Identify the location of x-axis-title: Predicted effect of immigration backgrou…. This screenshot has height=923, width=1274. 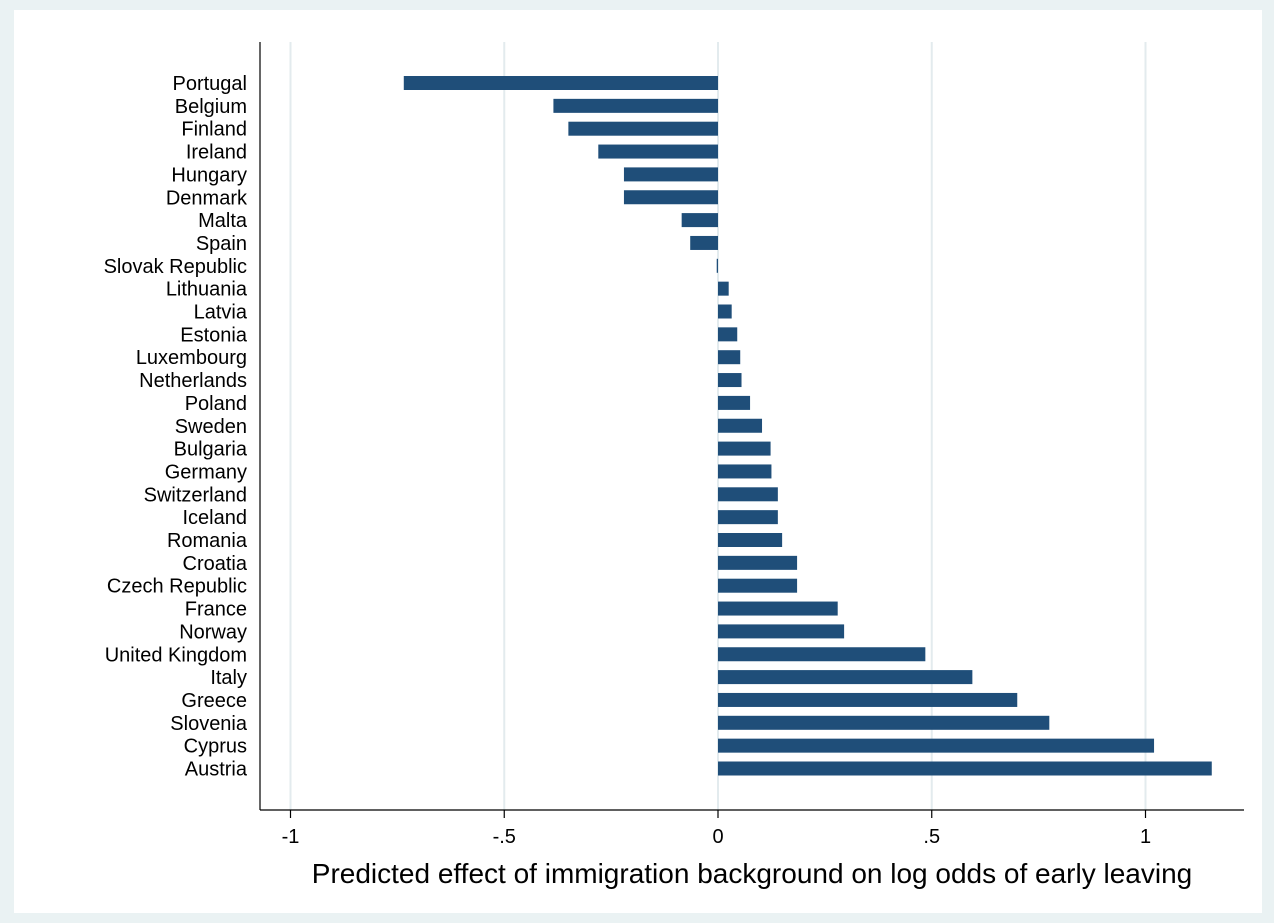
(752, 873).